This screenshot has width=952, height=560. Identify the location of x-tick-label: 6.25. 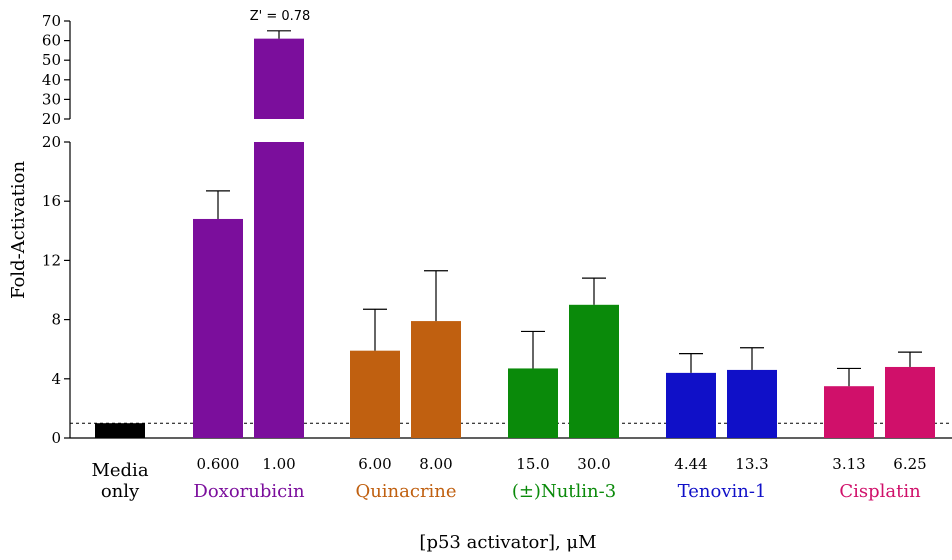
(909, 464).